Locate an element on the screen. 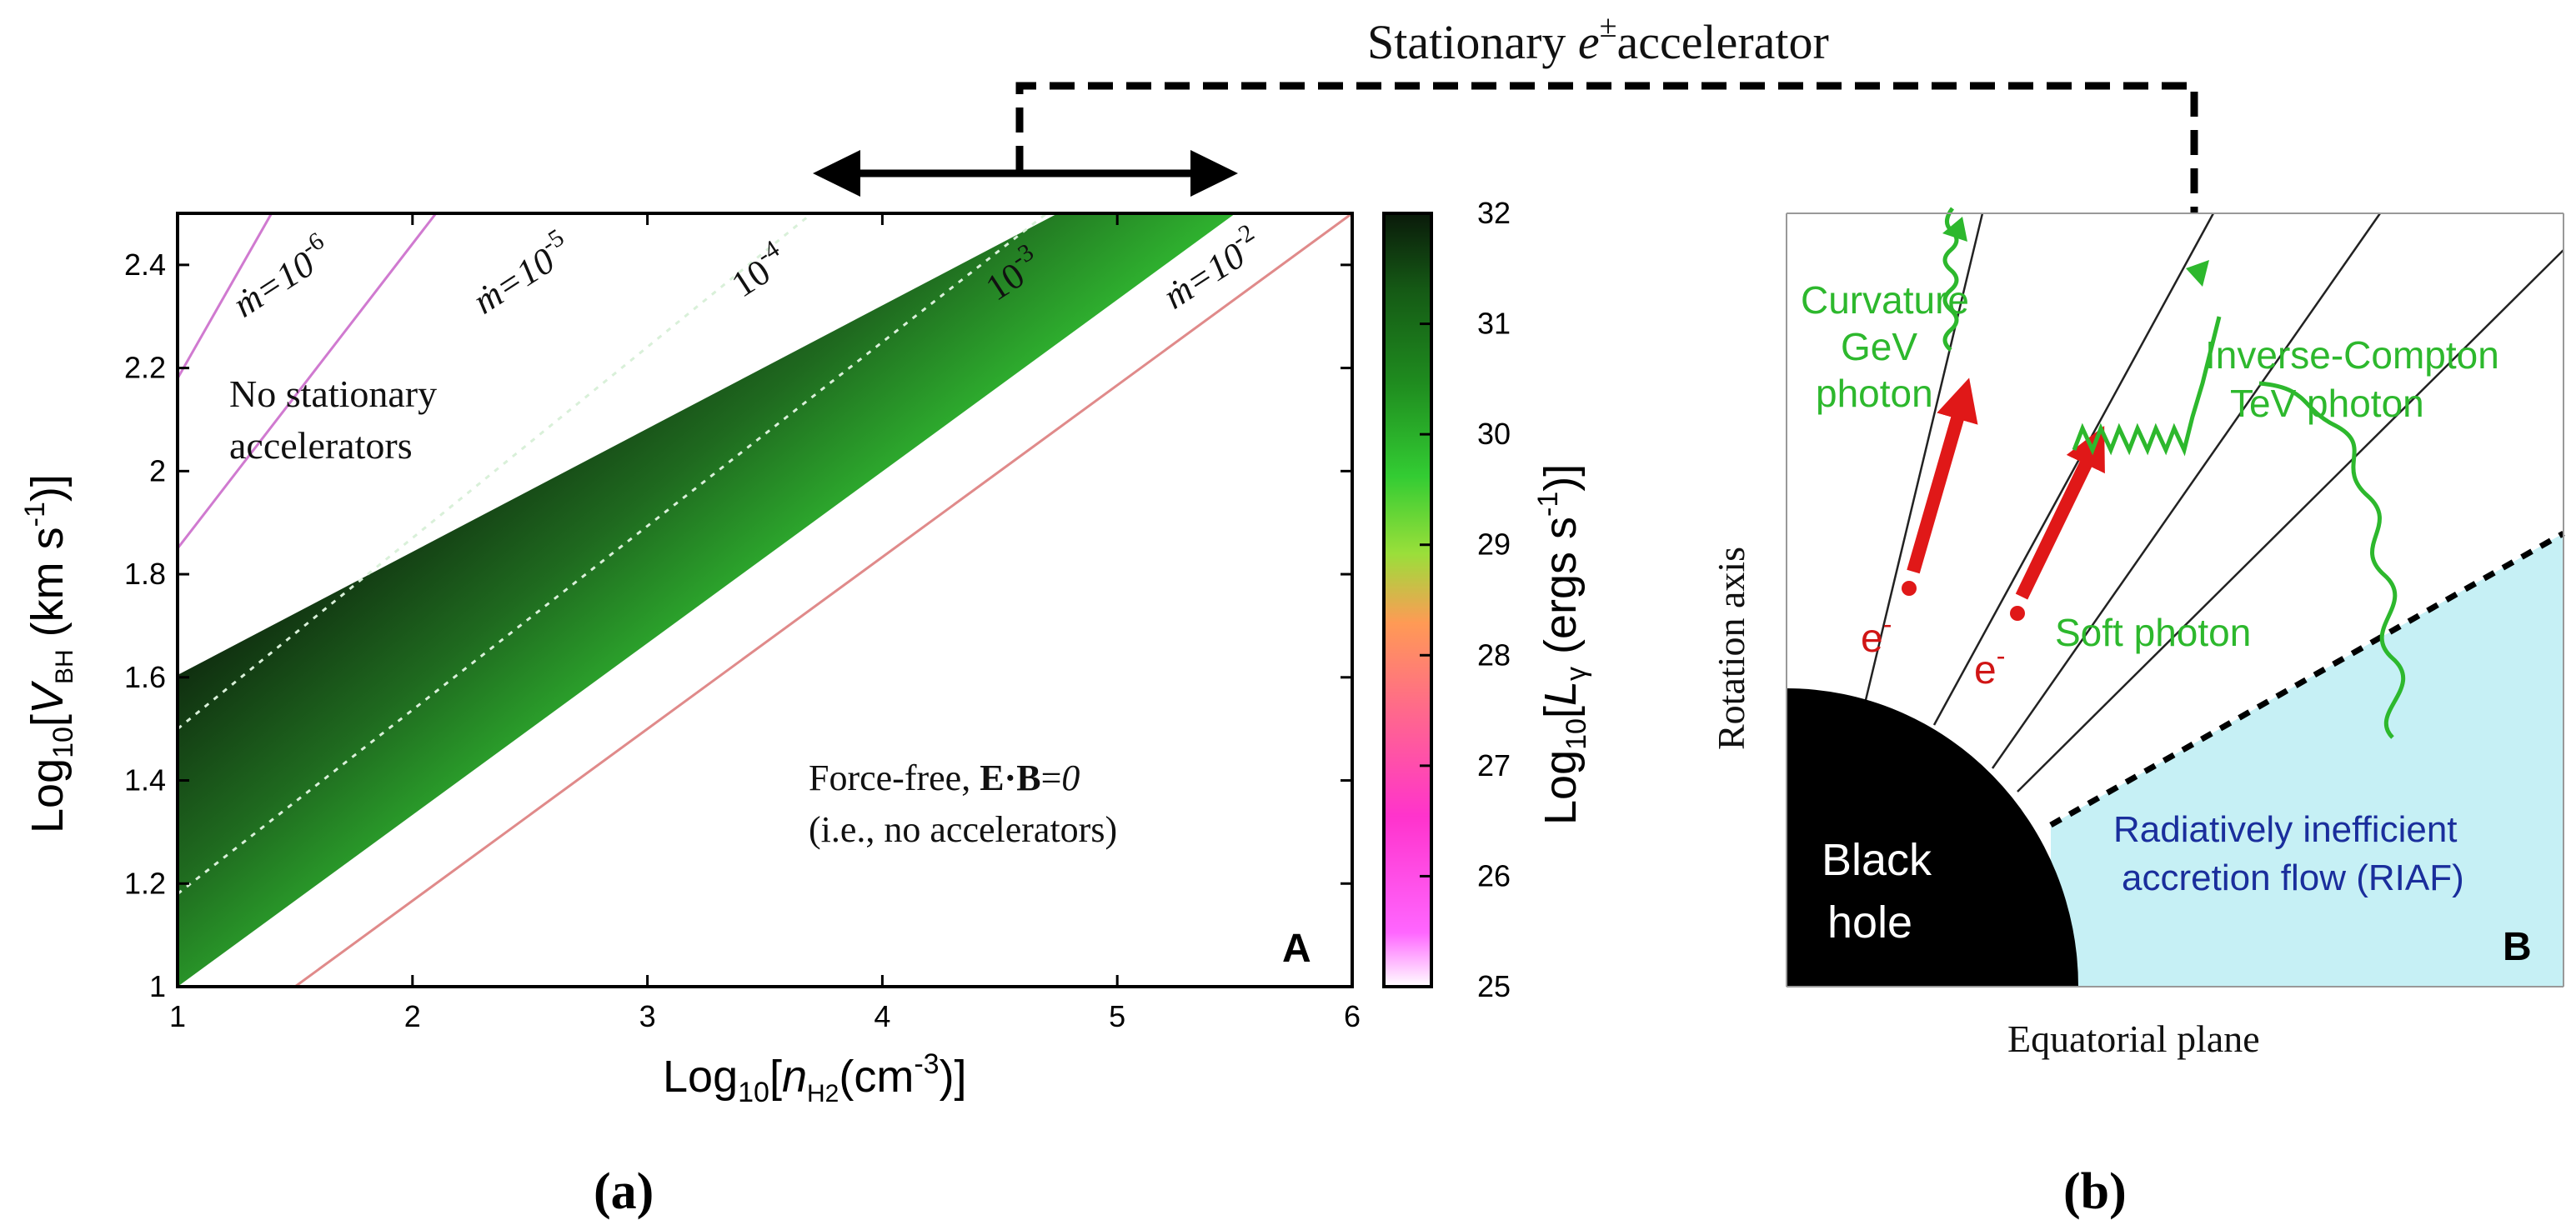 The height and width of the screenshot is (1230, 2576). accelerator-title: Stationary e±accelerator is located at coordinates (1598, 39).